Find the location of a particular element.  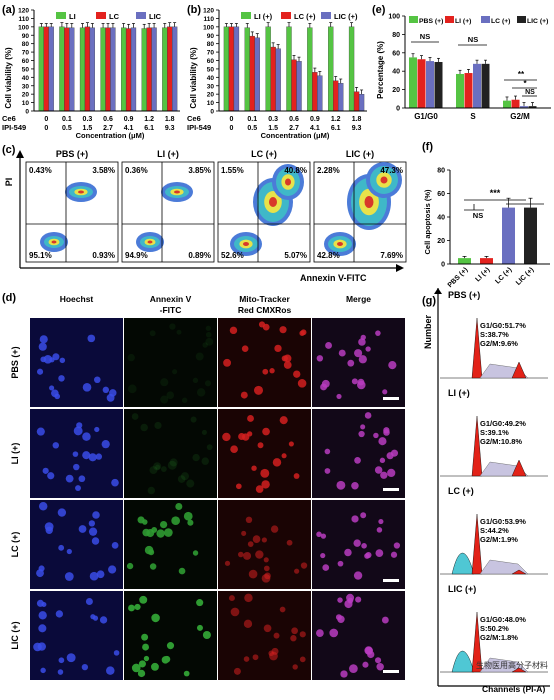

y-axis-label: Cell viability (%) is located at coordinates (193, 78).